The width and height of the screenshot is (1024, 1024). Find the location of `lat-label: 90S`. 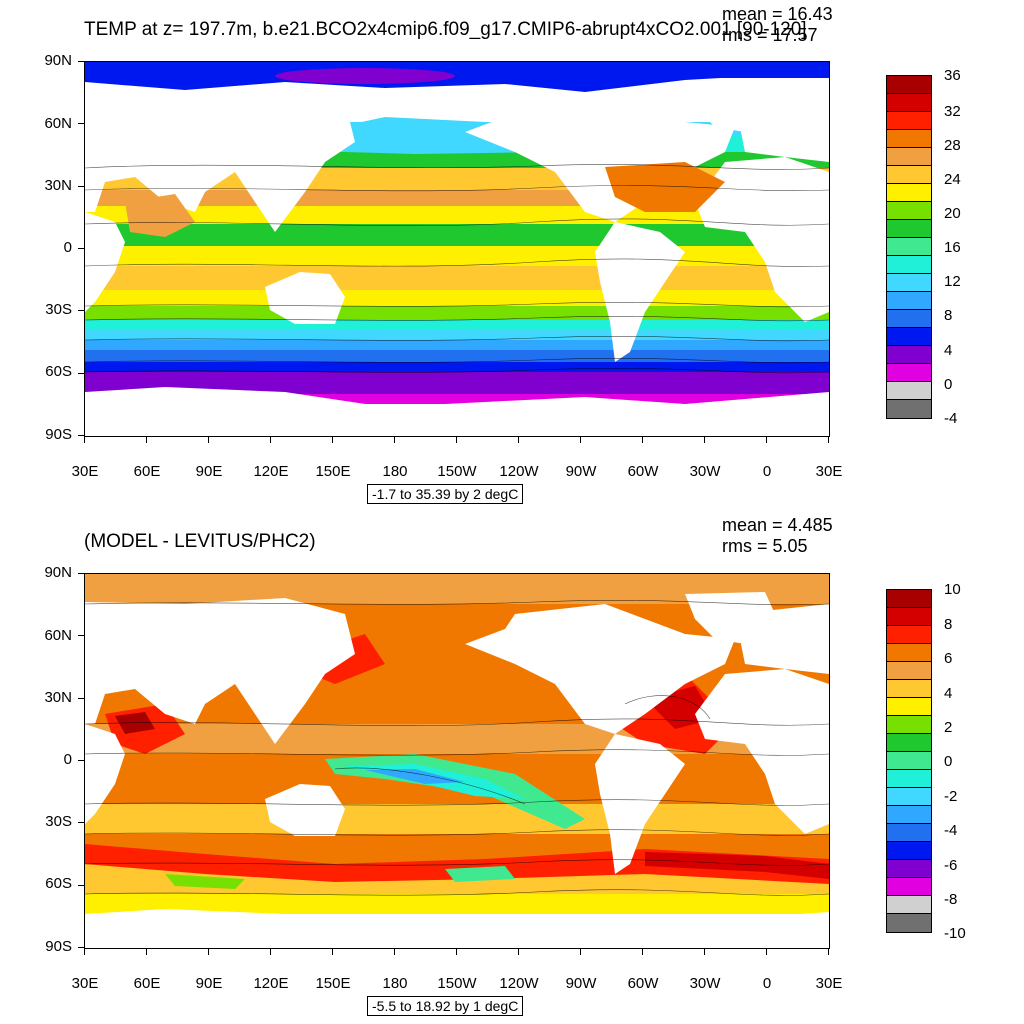

lat-label: 90S is located at coordinates (58, 434).